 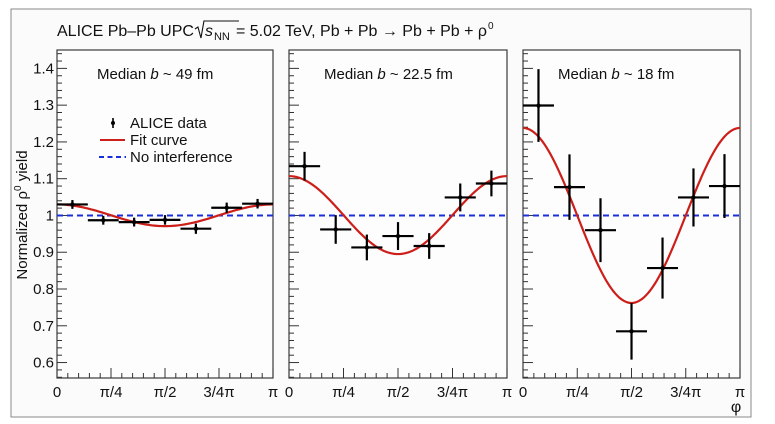 I want to click on title-sqrt-s: s, so click(x=209, y=31).